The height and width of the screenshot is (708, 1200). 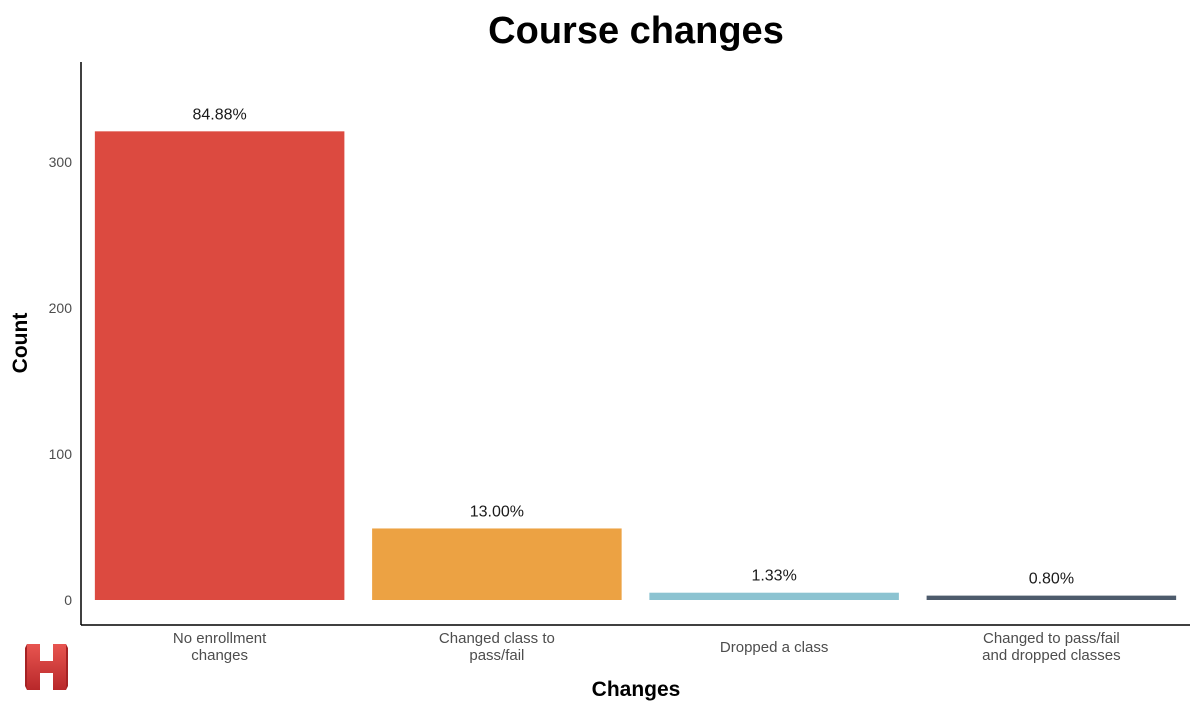 What do you see at coordinates (61, 454) in the screenshot?
I see `y-tick-label: 100` at bounding box center [61, 454].